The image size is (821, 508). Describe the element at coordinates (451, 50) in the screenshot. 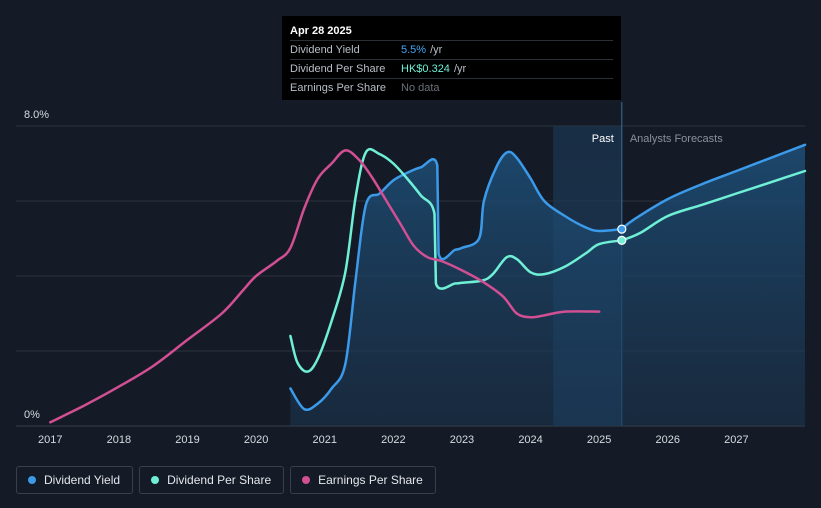

I see `tooltip-row-dividend-yield: Dividend Yield 5.5% /yr` at that location.